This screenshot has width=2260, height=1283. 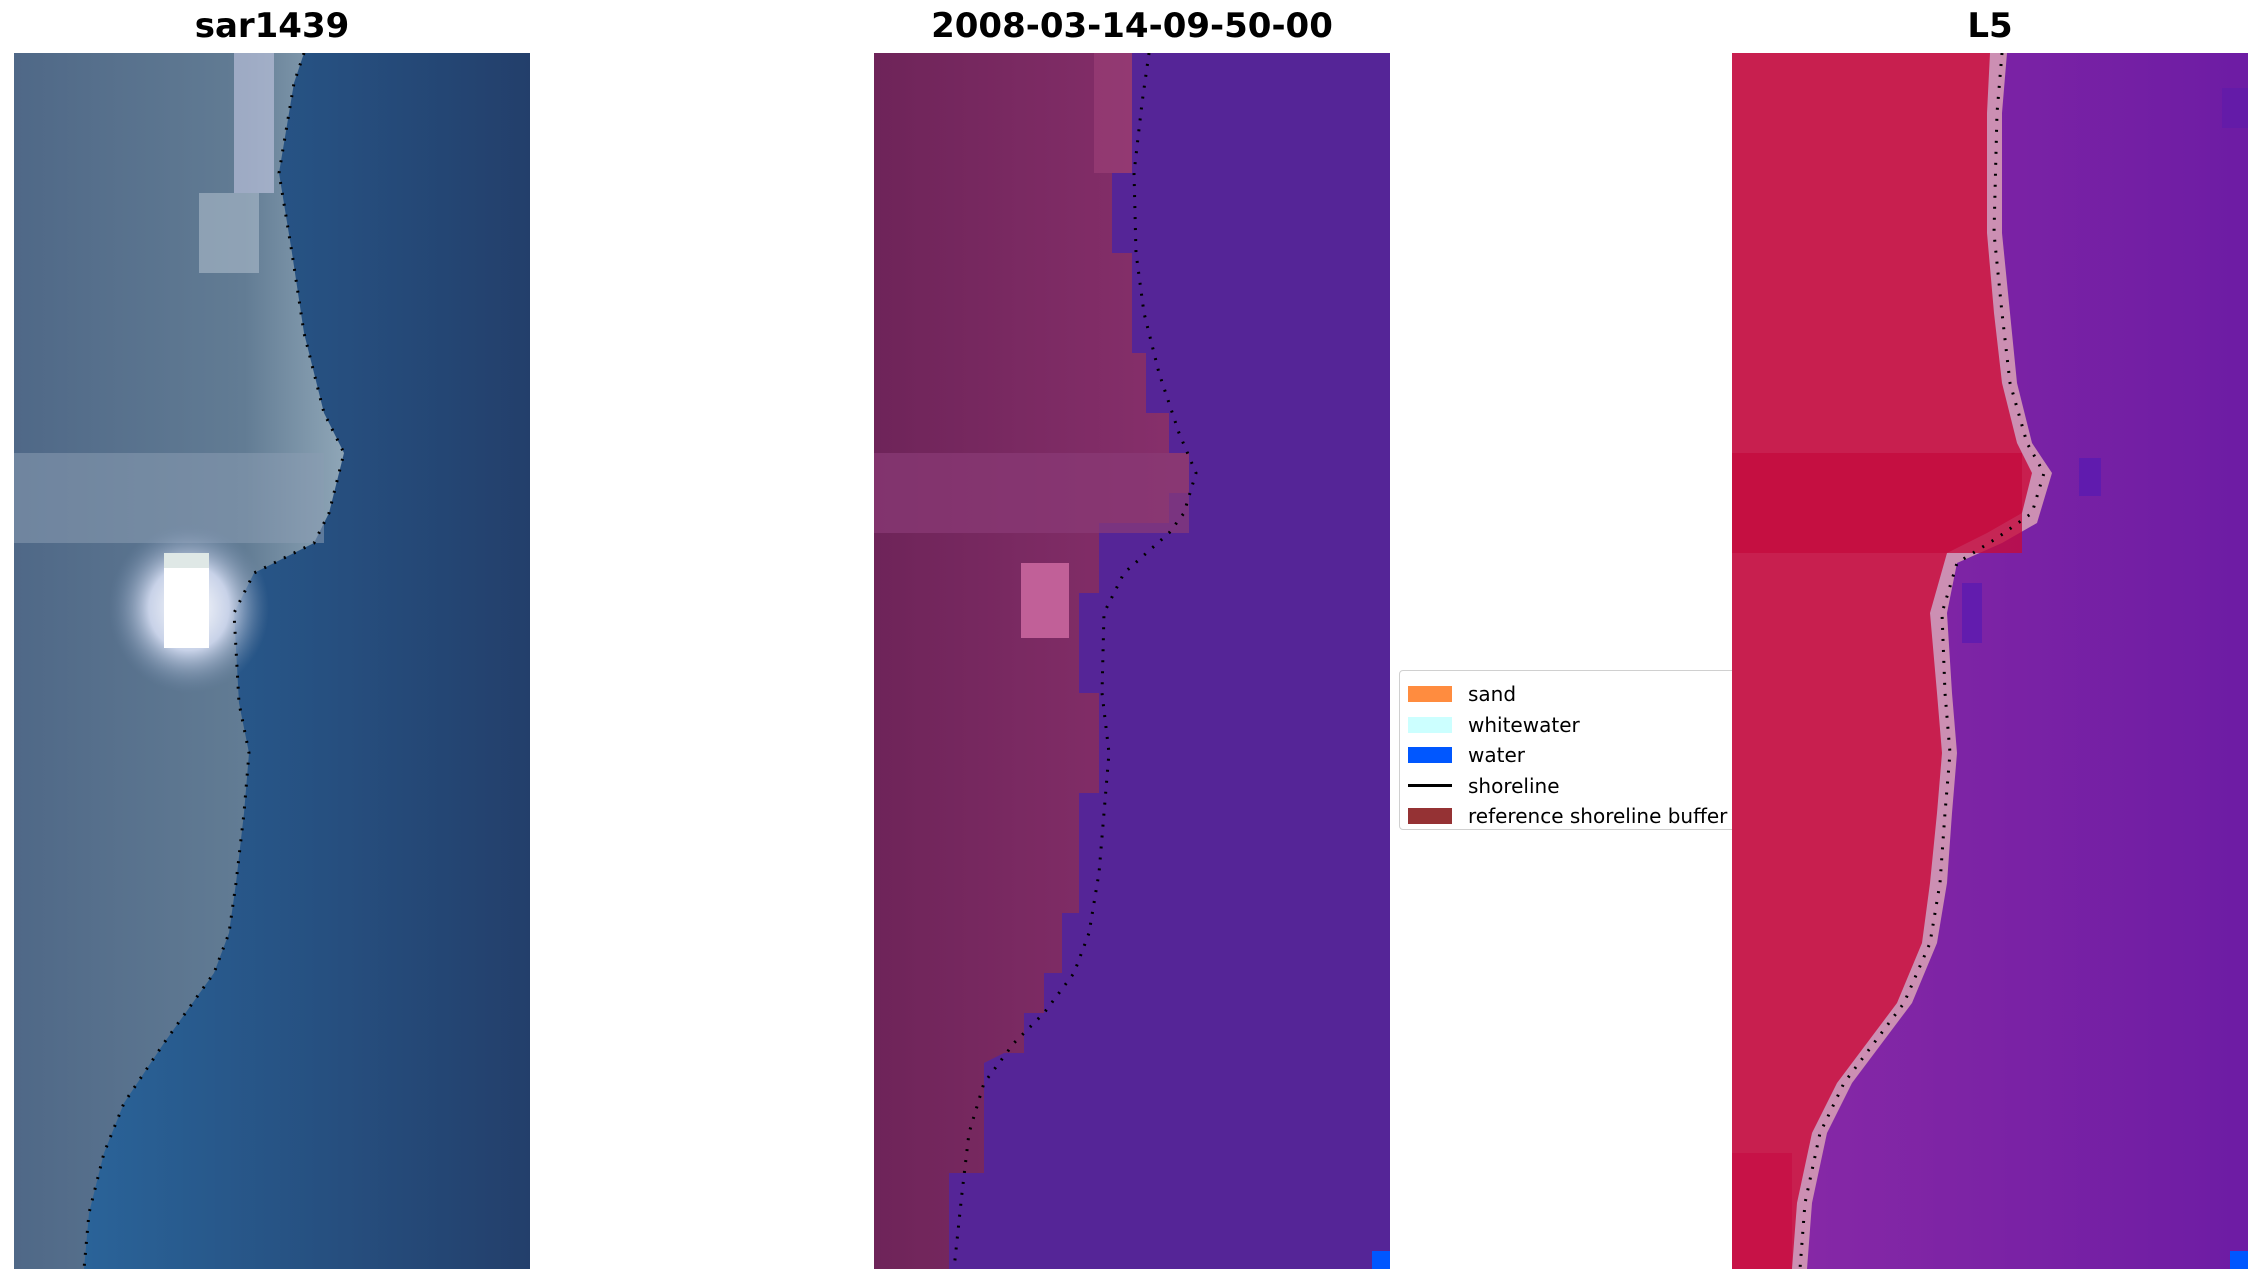 I want to click on legend-swatch-water, so click(x=1430, y=755).